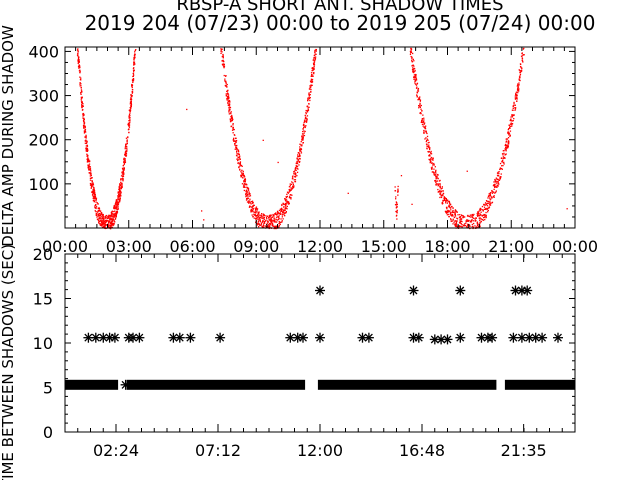  I want to click on top-x-tick-label: 12:00, so click(320, 246).